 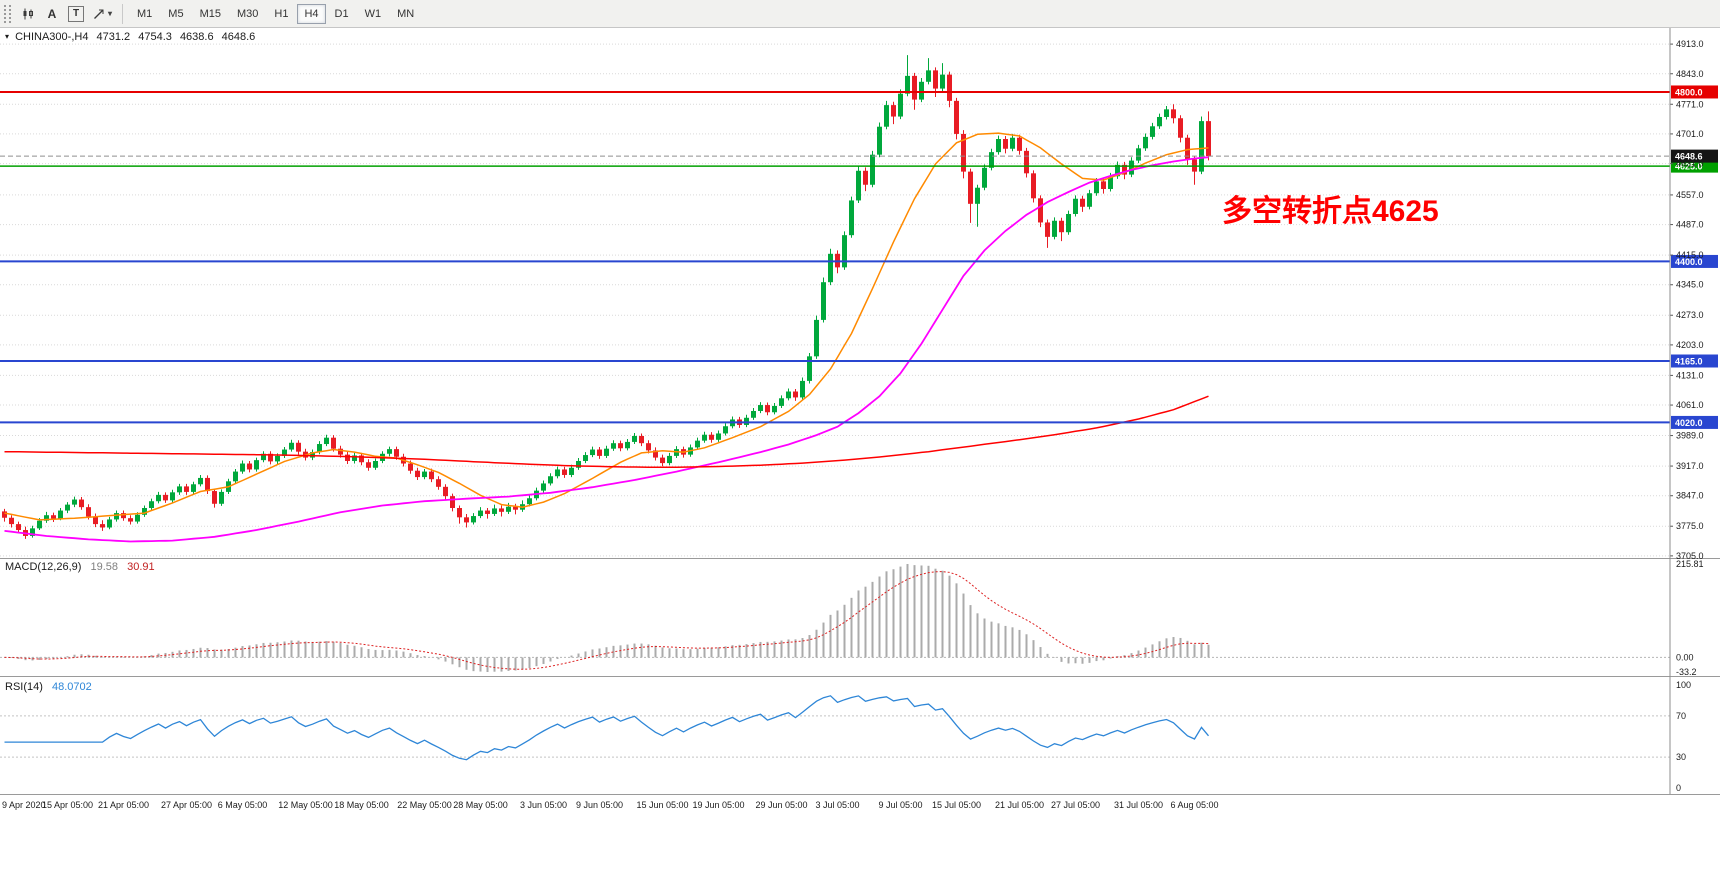 I want to click on ohlc-close-value: 4648.6, so click(x=238, y=37).